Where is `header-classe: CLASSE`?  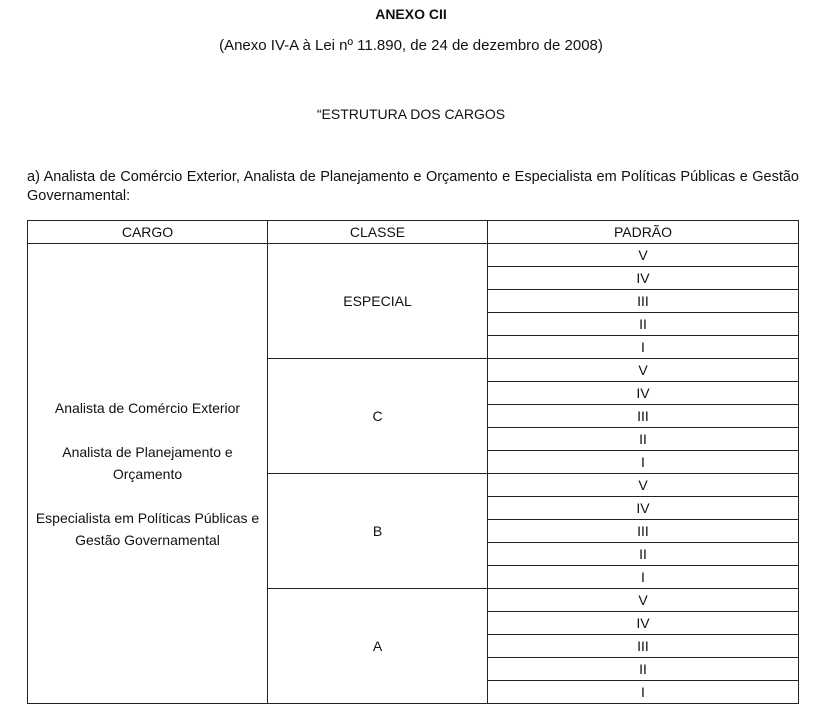 header-classe: CLASSE is located at coordinates (377, 232).